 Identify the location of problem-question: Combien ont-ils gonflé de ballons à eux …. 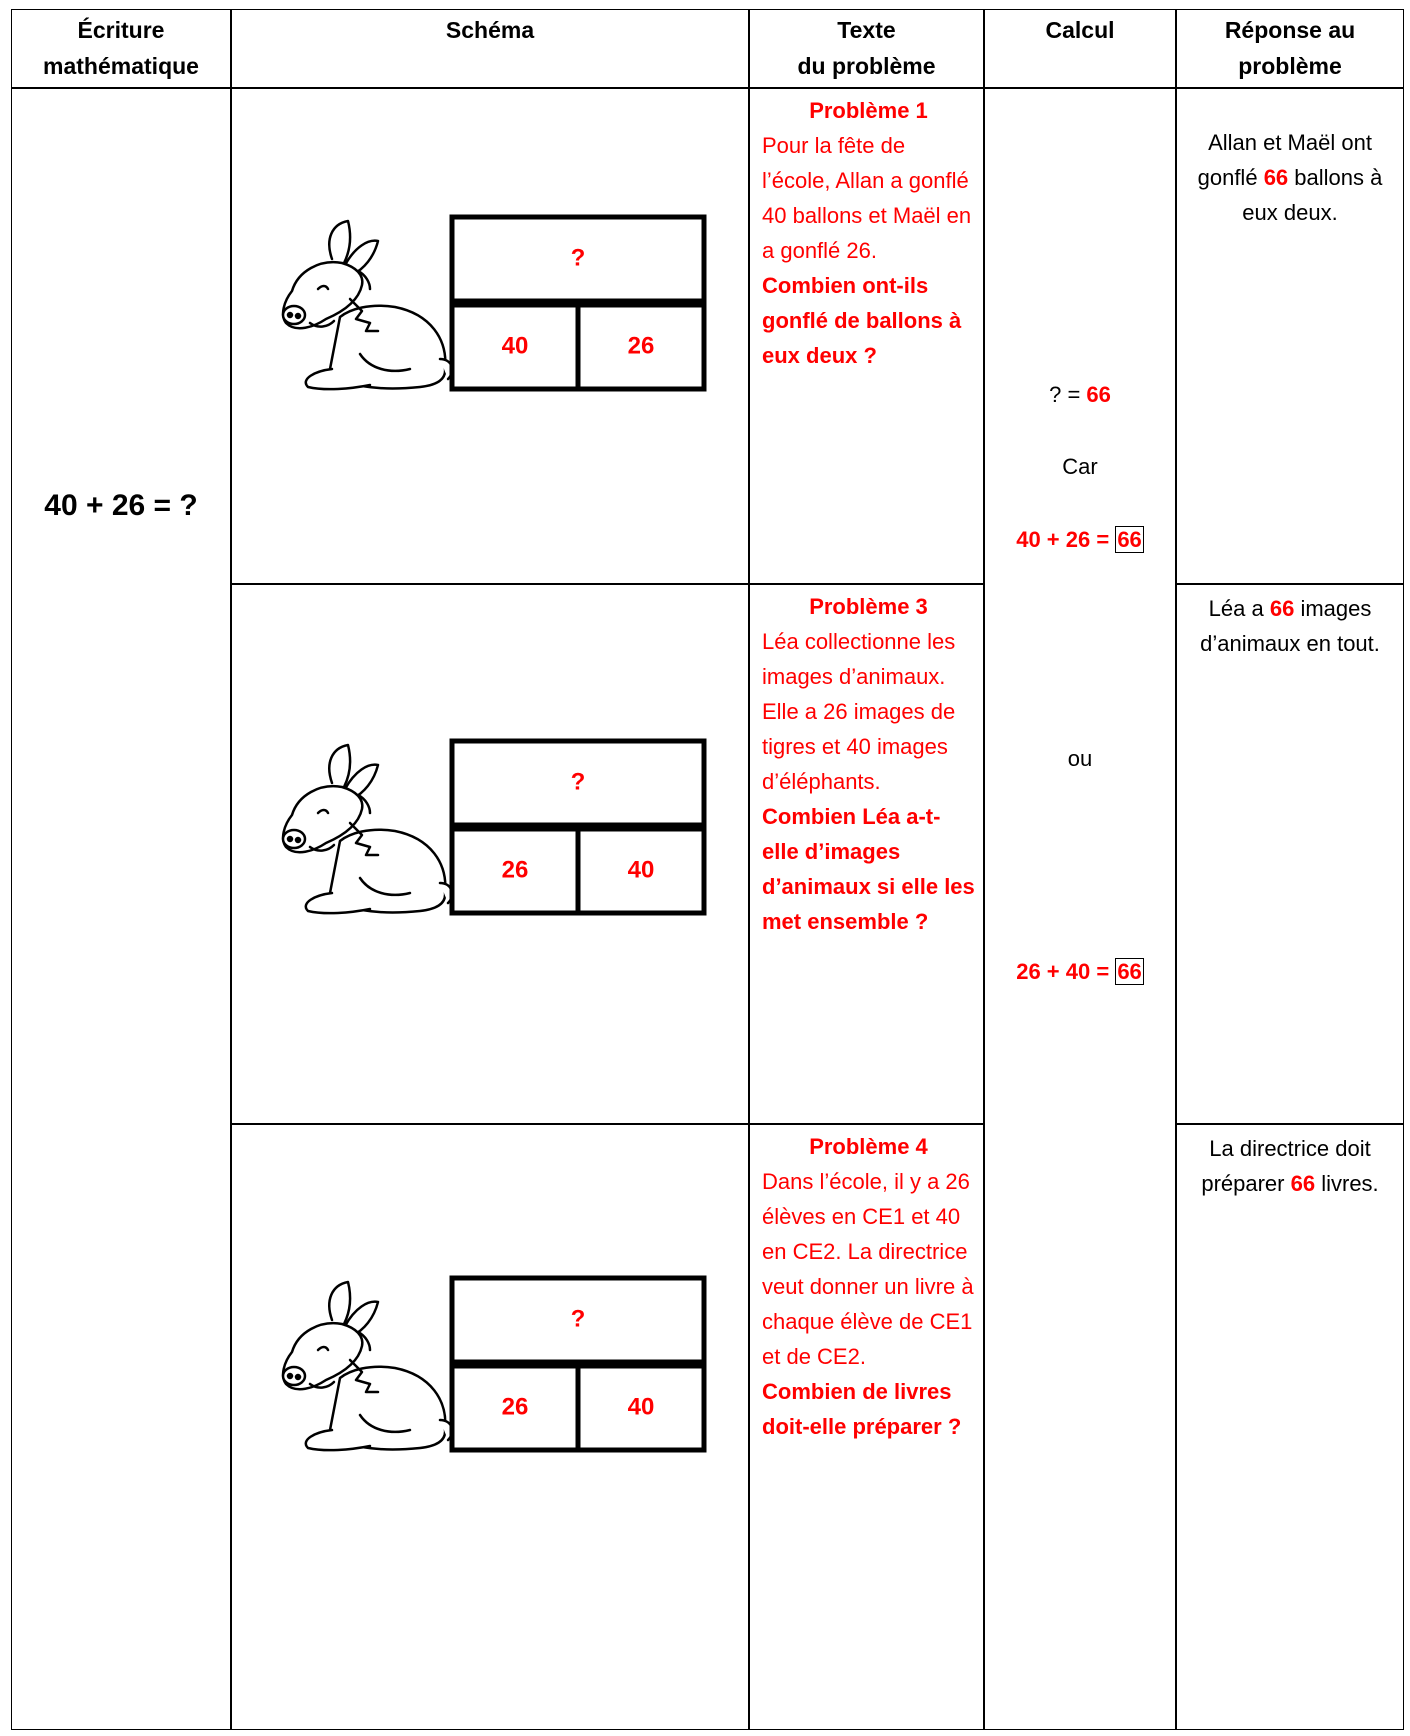
(862, 320).